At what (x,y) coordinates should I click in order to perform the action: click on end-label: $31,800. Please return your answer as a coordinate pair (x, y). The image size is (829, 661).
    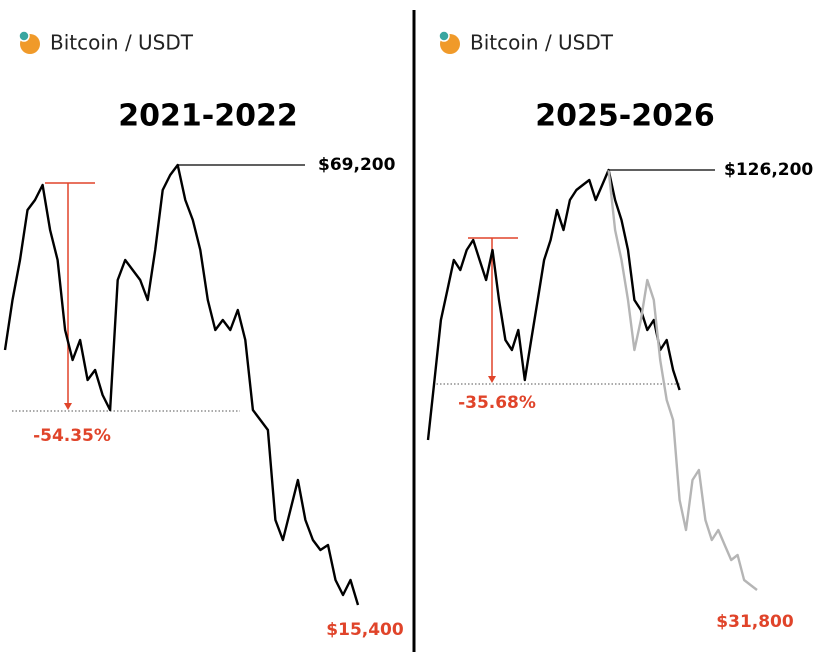
    Looking at the image, I should click on (755, 622).